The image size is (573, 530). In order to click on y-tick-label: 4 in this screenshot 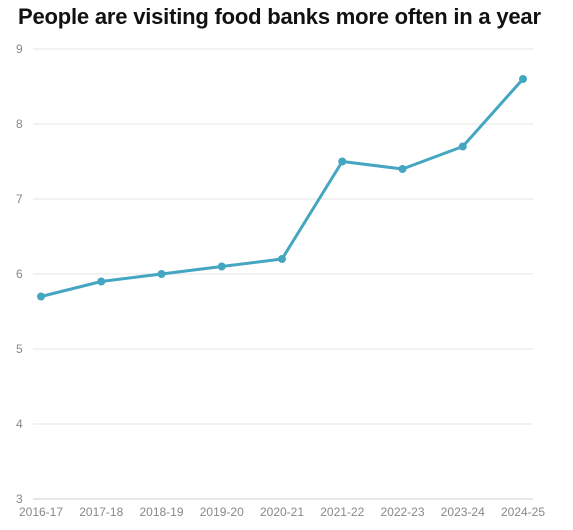, I will do `click(19, 424)`.